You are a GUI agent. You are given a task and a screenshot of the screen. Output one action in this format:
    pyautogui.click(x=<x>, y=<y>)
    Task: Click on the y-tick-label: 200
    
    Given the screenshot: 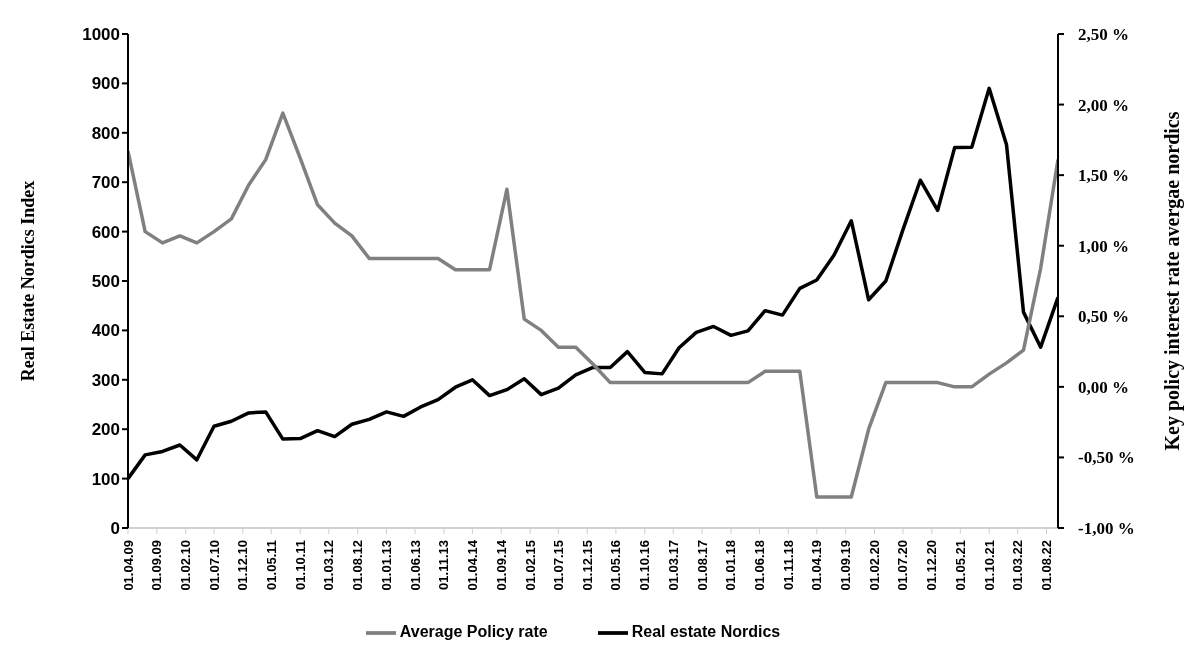 What is the action you would take?
    pyautogui.click(x=105, y=430)
    